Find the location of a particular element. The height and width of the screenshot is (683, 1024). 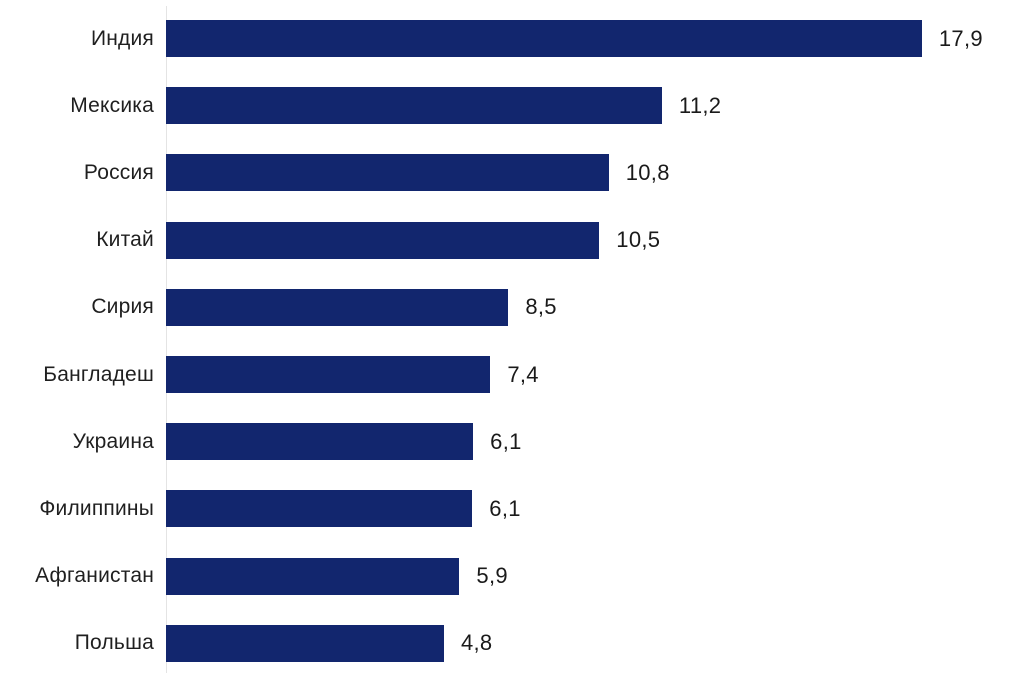

category-label: Мексика is located at coordinates (112, 105).